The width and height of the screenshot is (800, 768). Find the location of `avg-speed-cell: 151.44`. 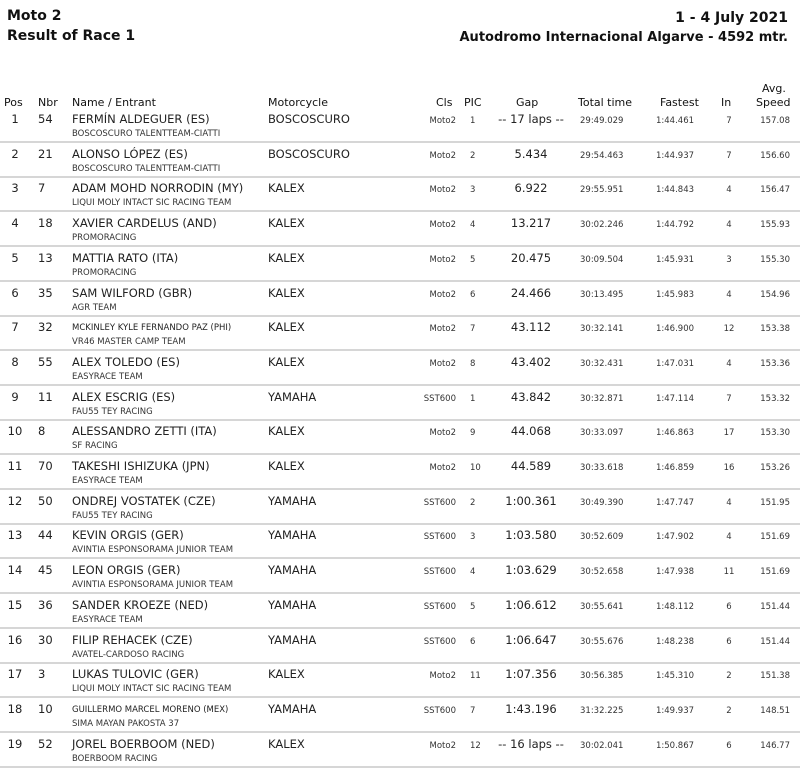

avg-speed-cell: 151.44 is located at coordinates (775, 606).